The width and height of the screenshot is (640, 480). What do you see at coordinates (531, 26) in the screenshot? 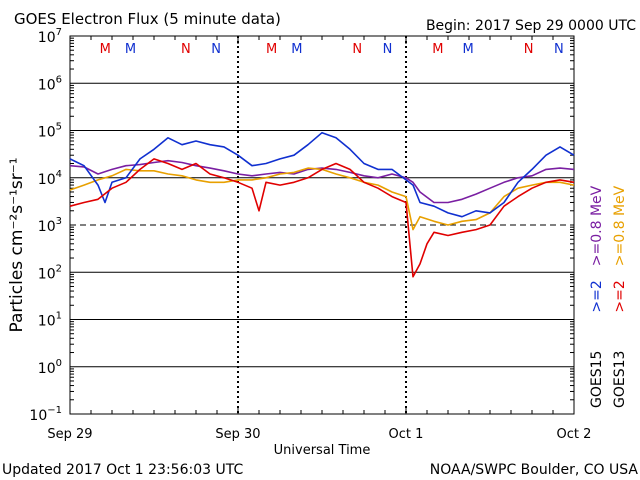
I see `begin-label: Begin: 2017 Sep 29 0000 UTC` at bounding box center [531, 26].